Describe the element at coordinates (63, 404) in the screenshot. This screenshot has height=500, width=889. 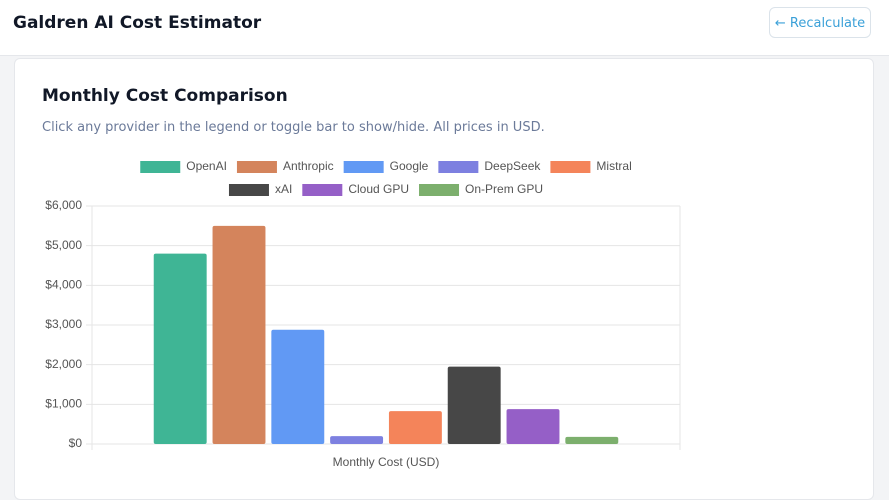
I see `y-tick-label: $1,000` at that location.